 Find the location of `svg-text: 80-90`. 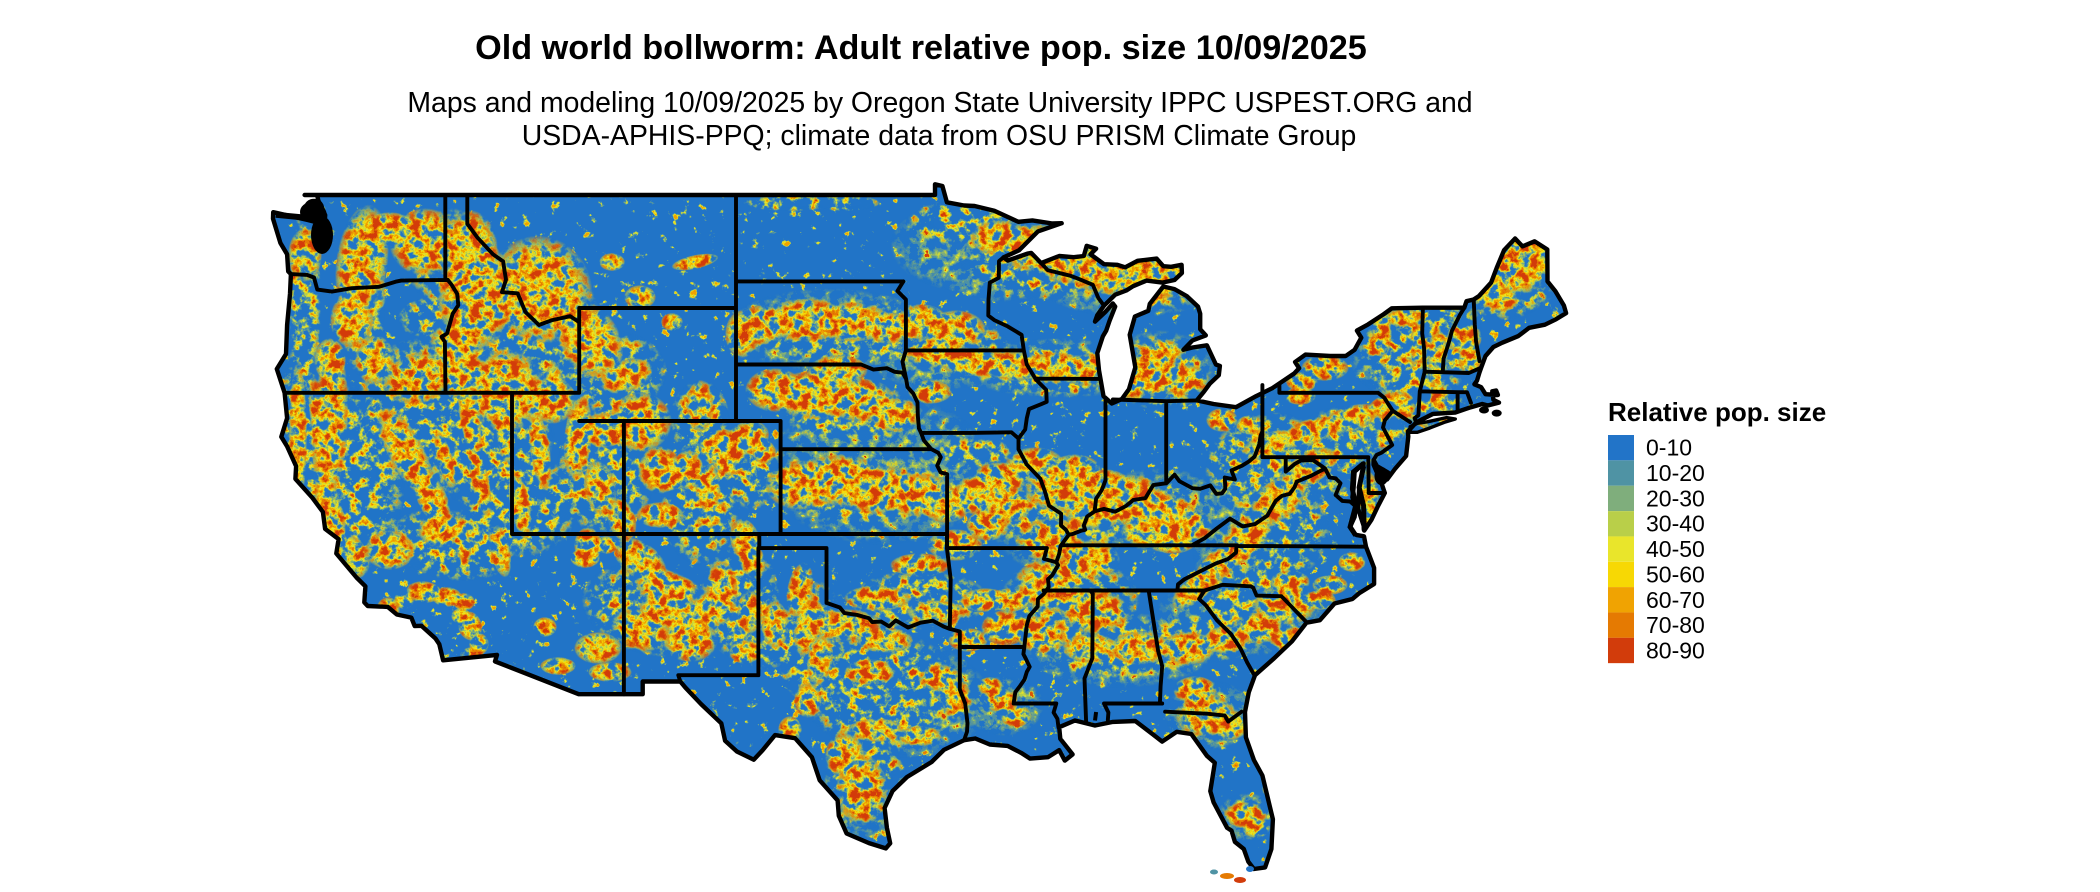

svg-text: 80-90 is located at coordinates (1675, 651).